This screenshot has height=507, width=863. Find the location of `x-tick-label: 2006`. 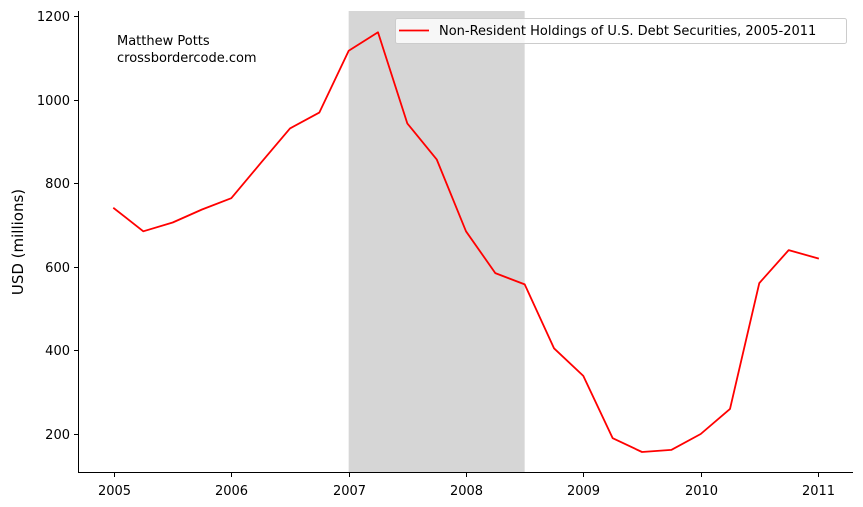

x-tick-label: 2006 is located at coordinates (231, 491).